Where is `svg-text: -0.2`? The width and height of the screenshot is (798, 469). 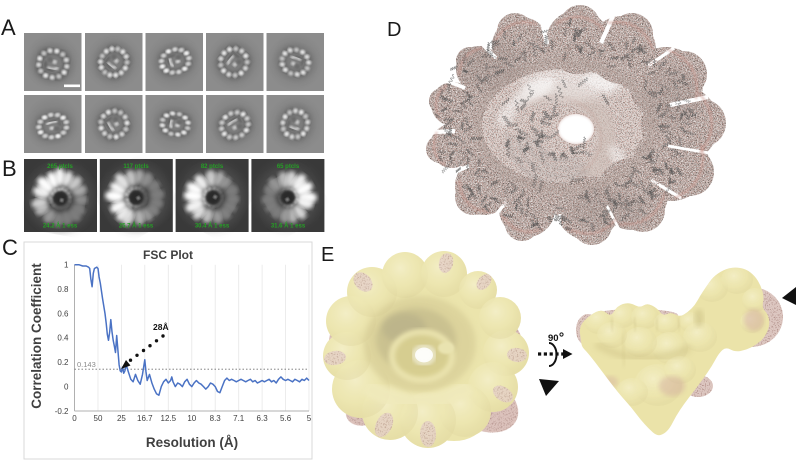
svg-text: -0.2 is located at coordinates (62, 411).